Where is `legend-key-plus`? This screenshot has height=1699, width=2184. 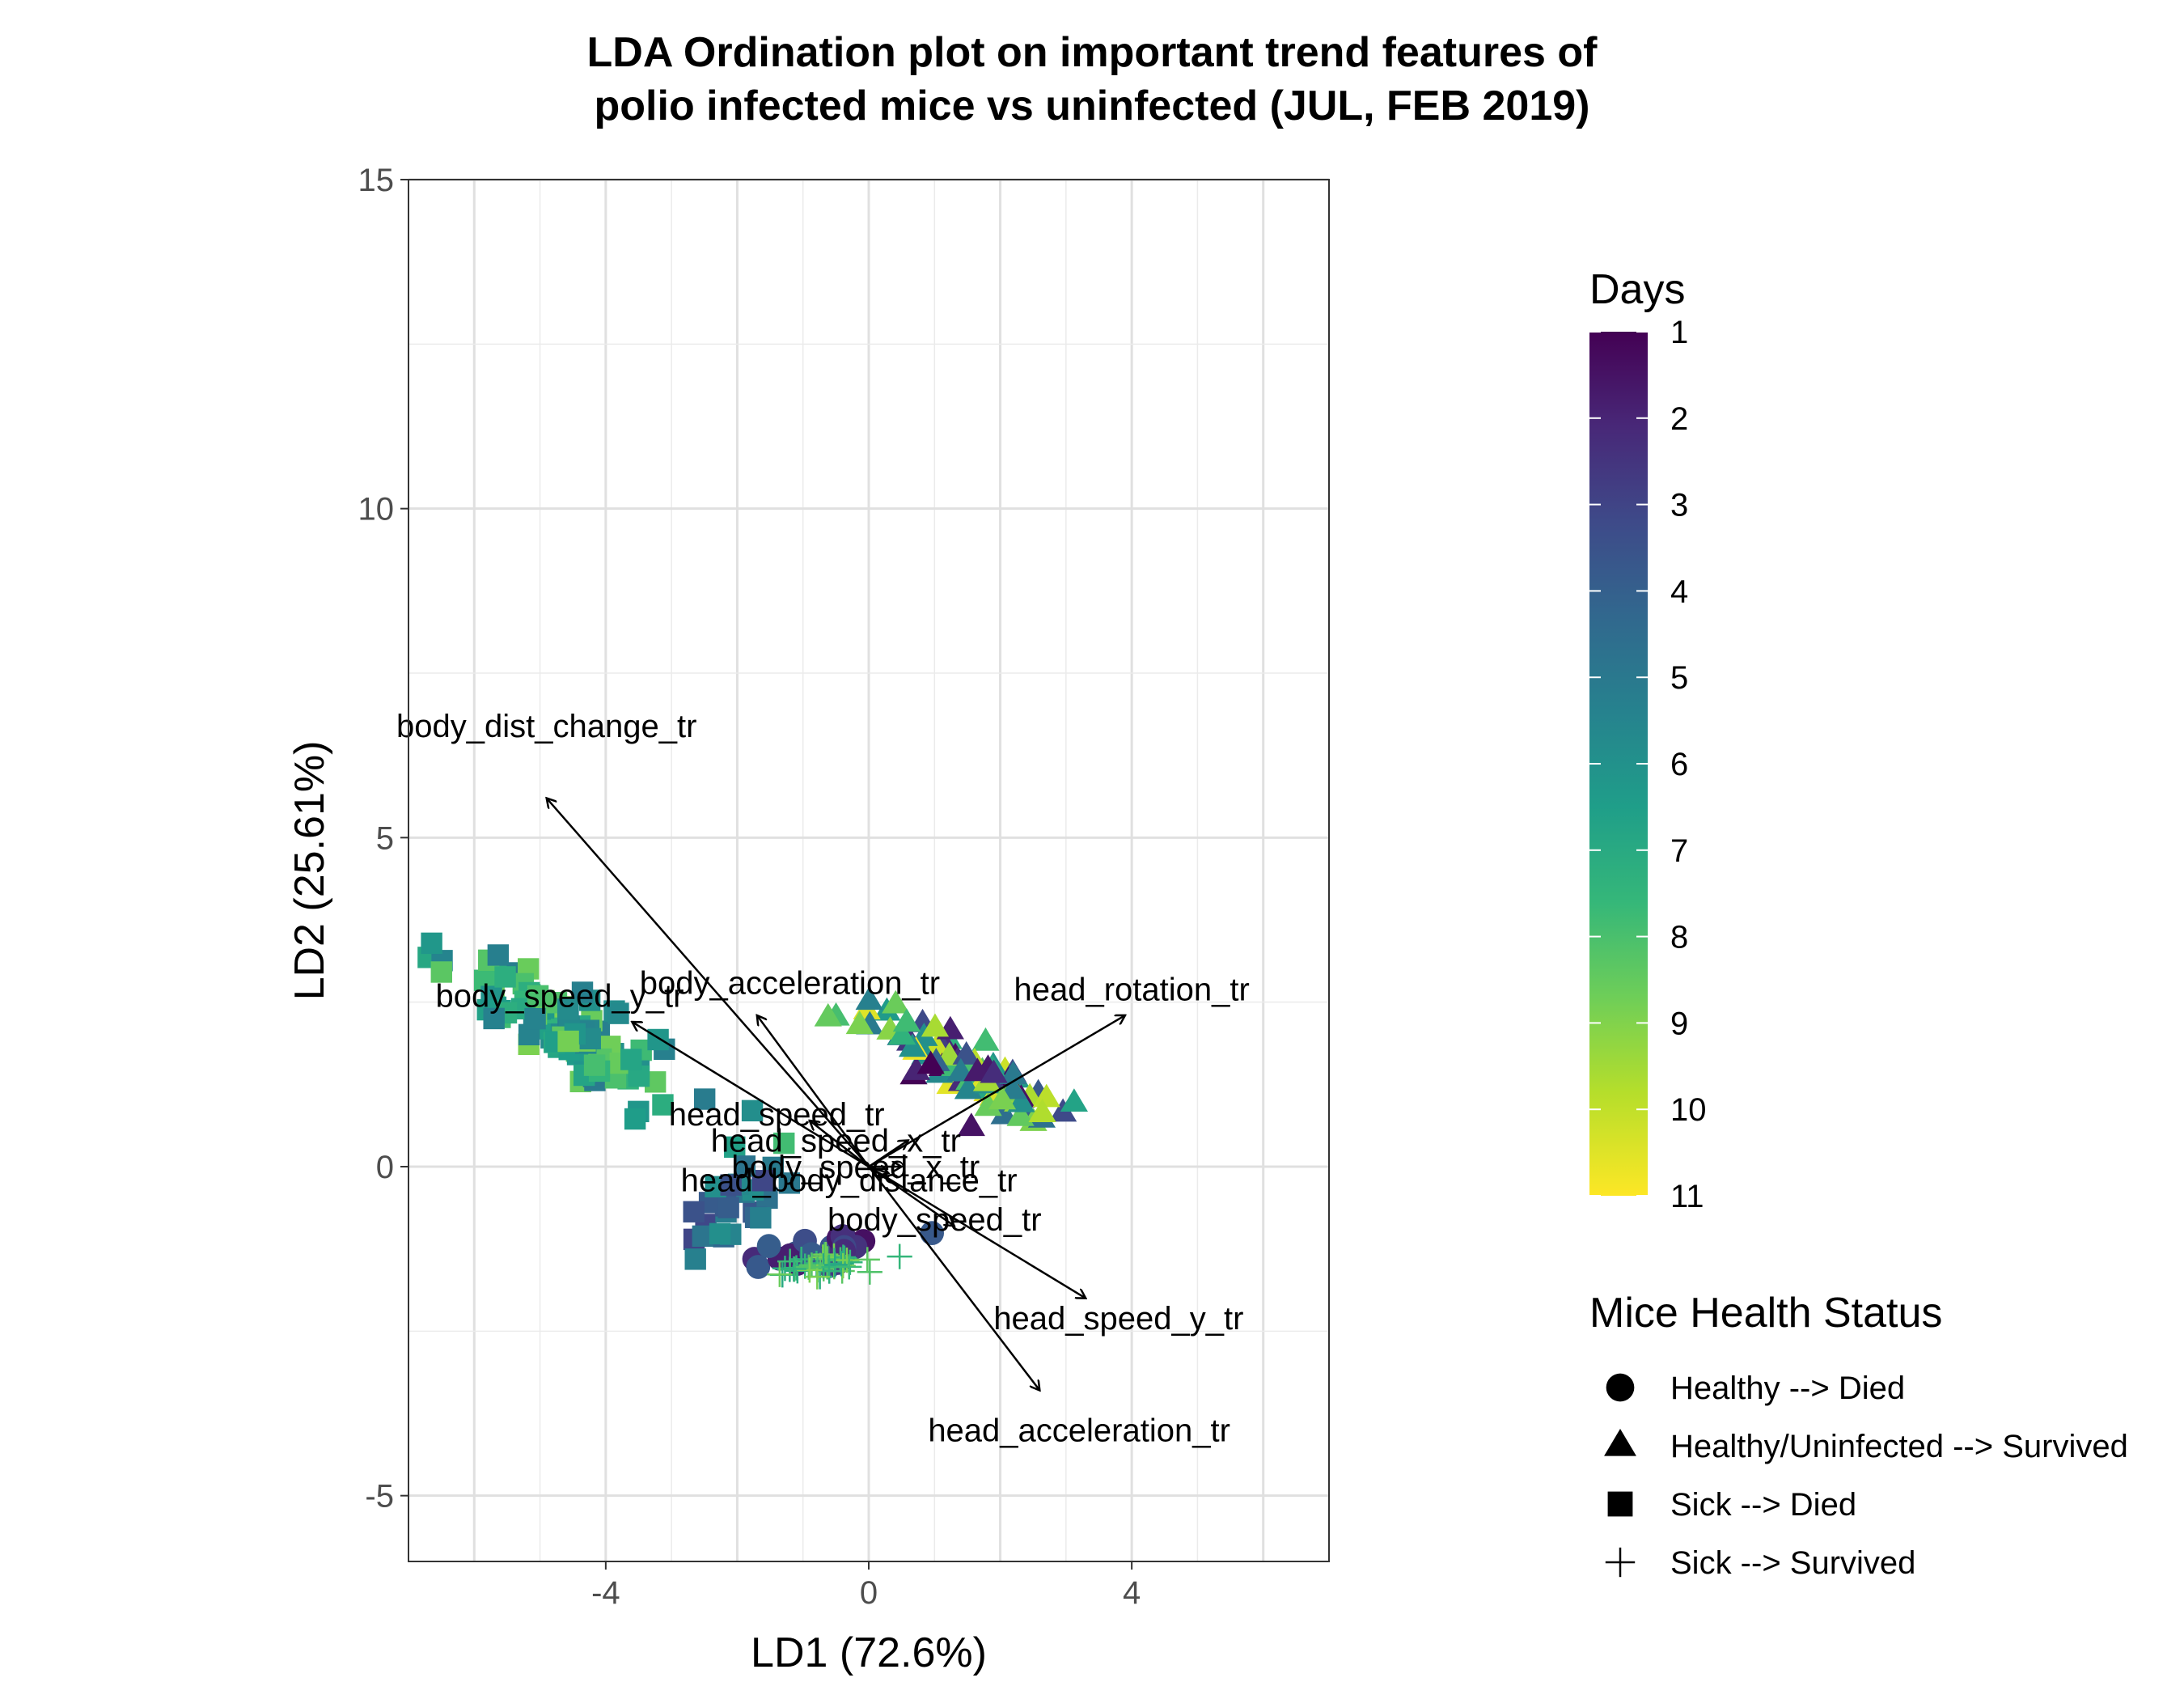
legend-key-plus is located at coordinates (1620, 1562).